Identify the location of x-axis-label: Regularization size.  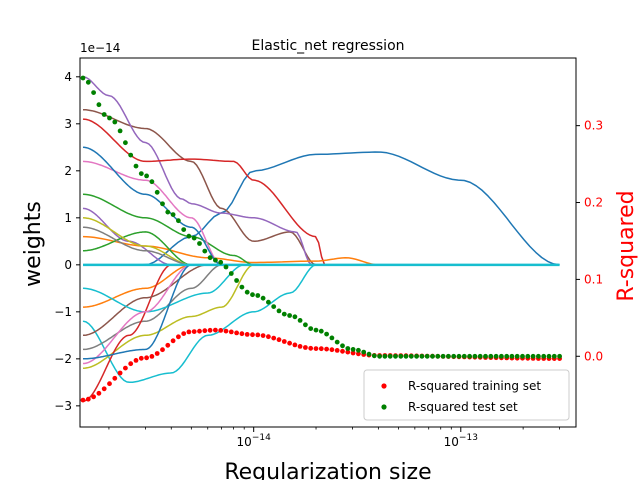
(327, 470).